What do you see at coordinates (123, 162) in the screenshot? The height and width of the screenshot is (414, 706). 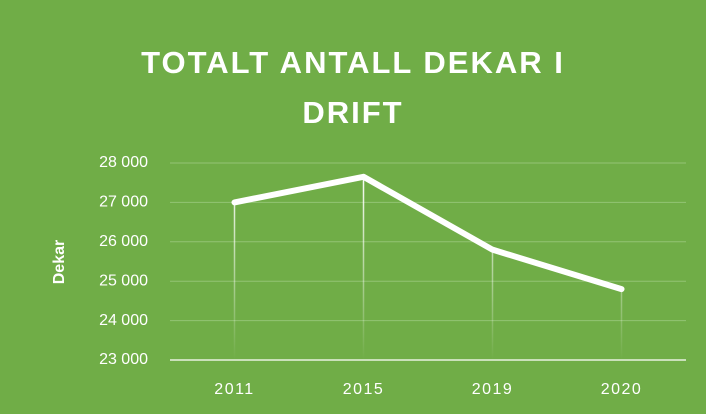 I see `y-tick-label: 28 000` at bounding box center [123, 162].